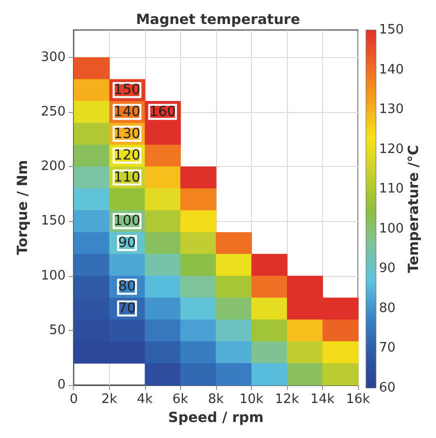  What do you see at coordinates (162, 112) in the screenshot?
I see `annotation: 160` at bounding box center [162, 112].